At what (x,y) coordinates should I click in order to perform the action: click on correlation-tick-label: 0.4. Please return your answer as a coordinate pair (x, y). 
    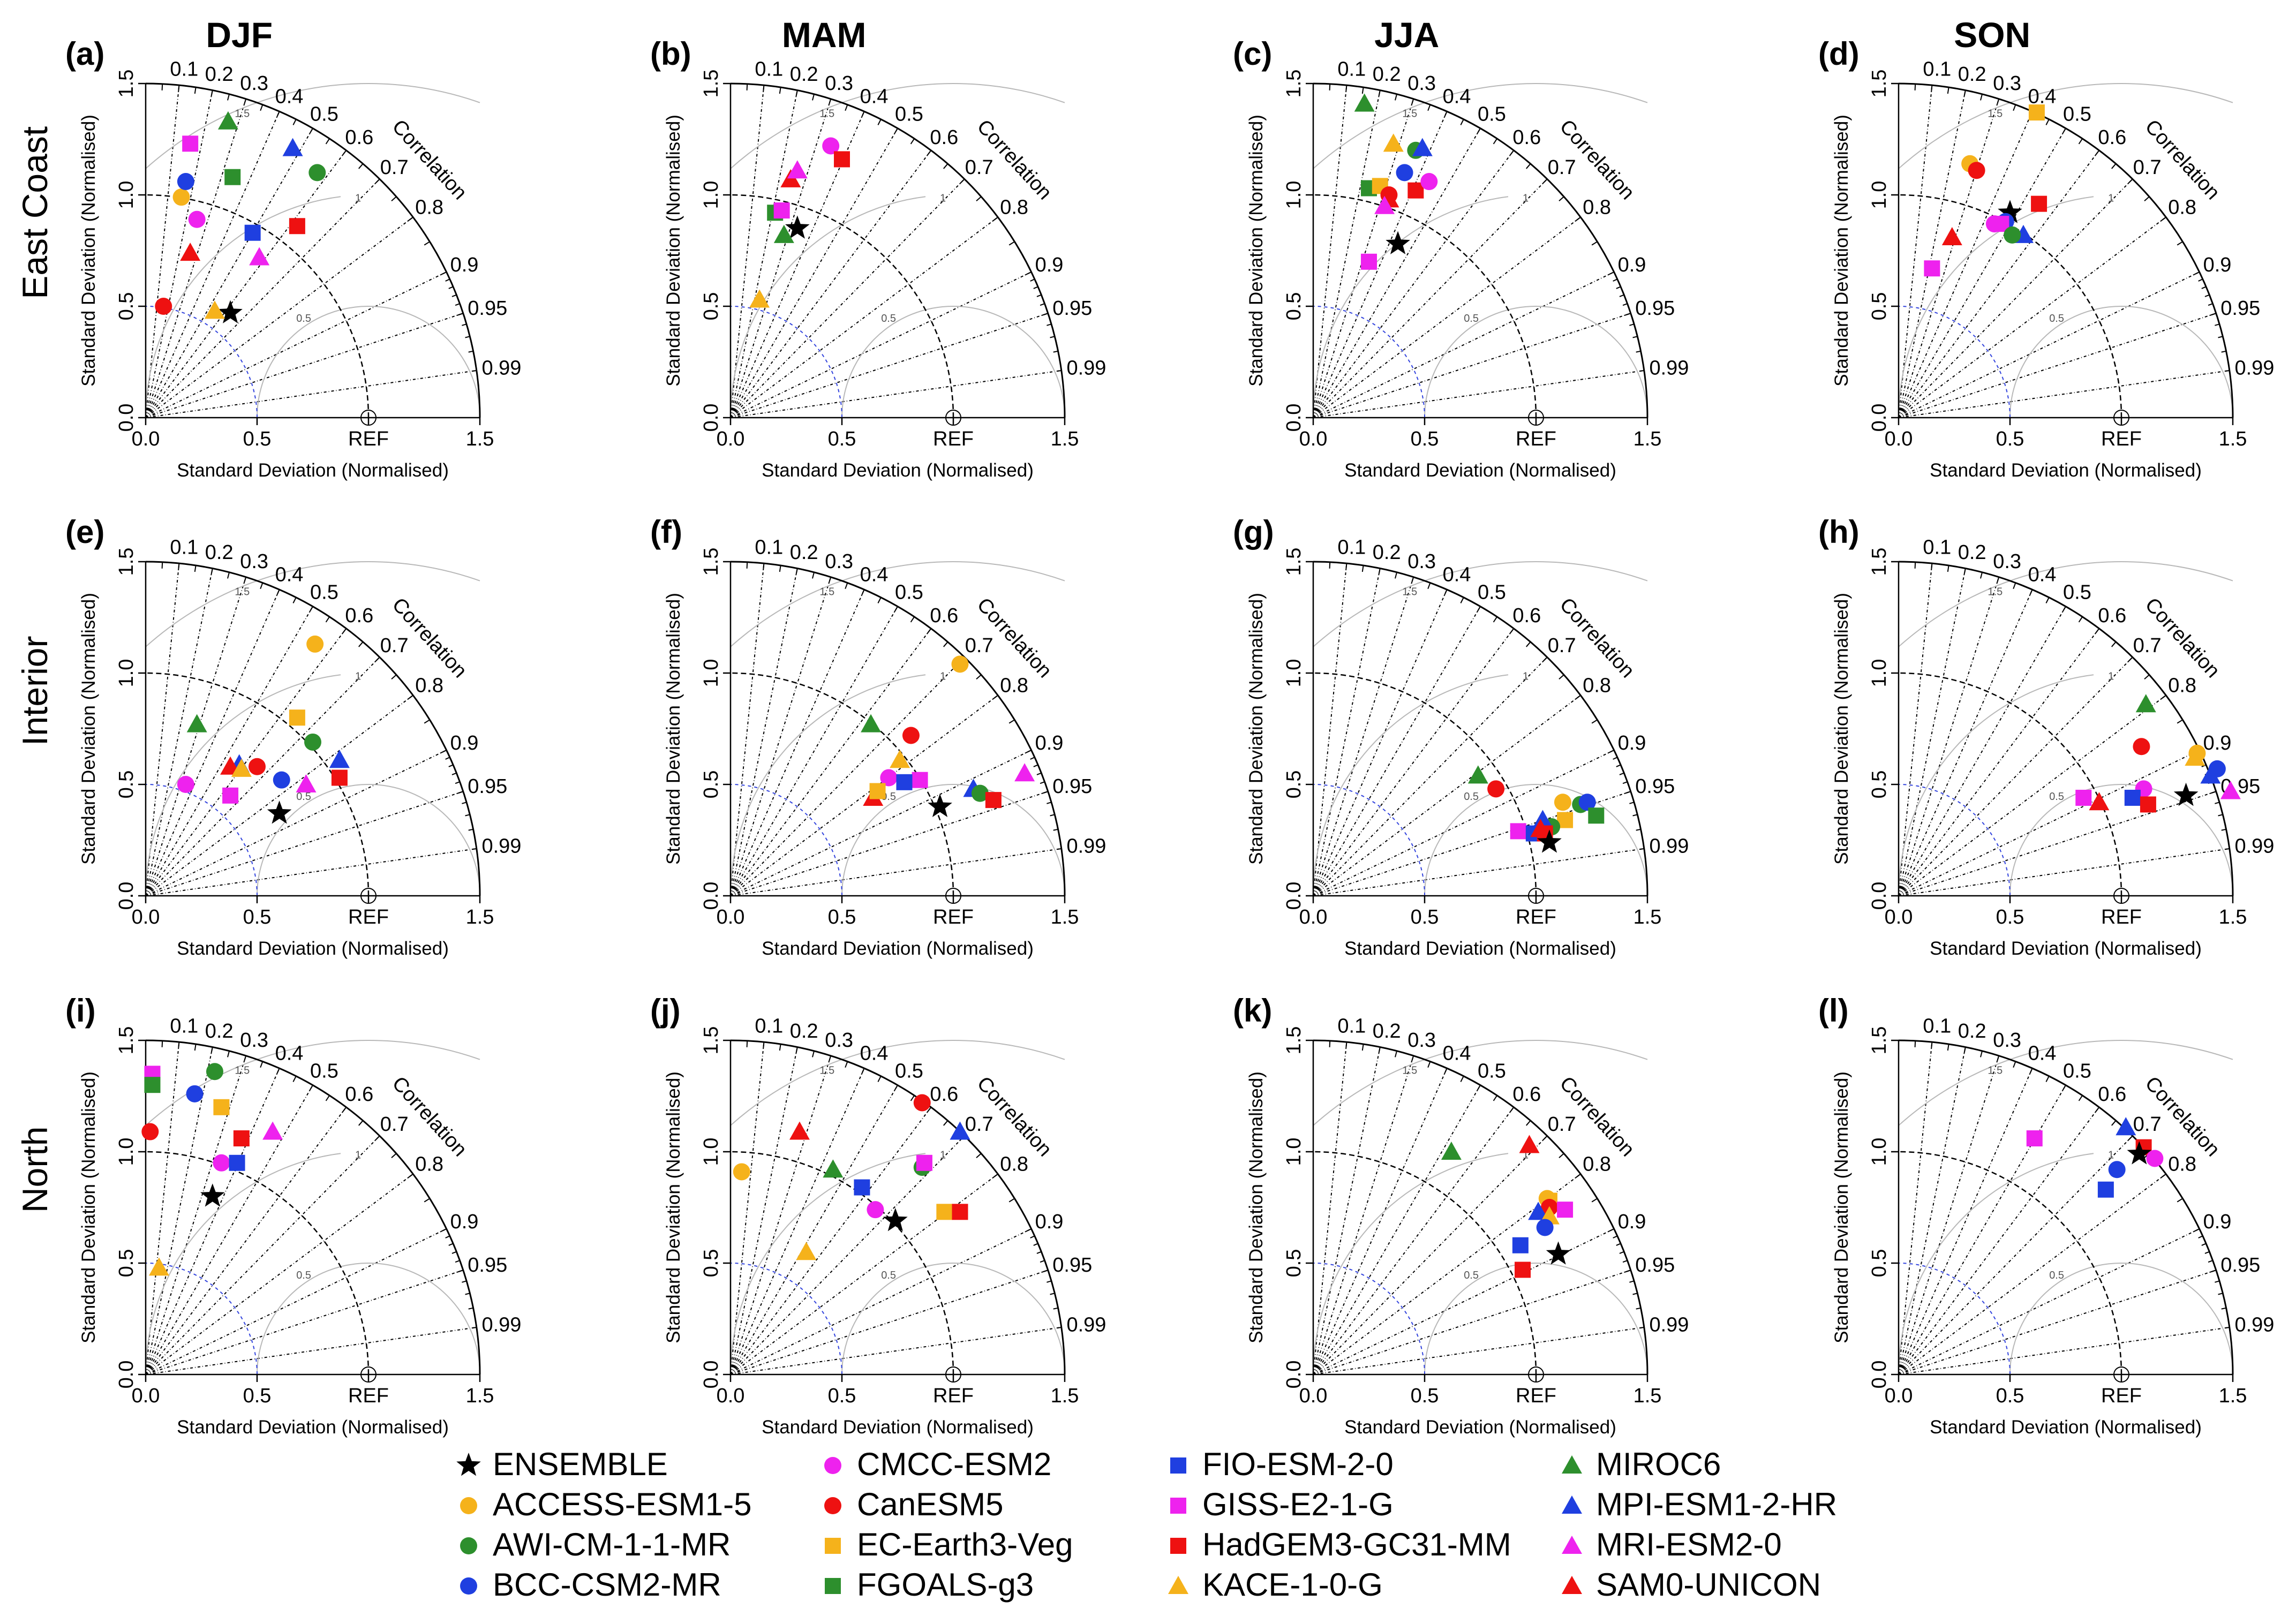
    Looking at the image, I should click on (2042, 575).